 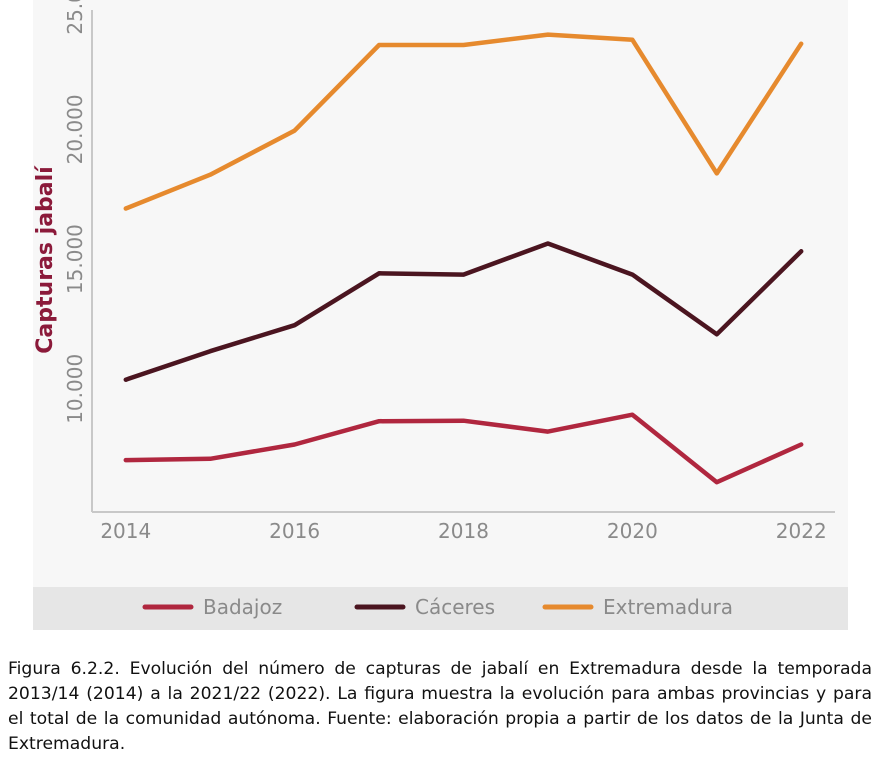 I want to click on series-line-badajoz, so click(x=463, y=448).